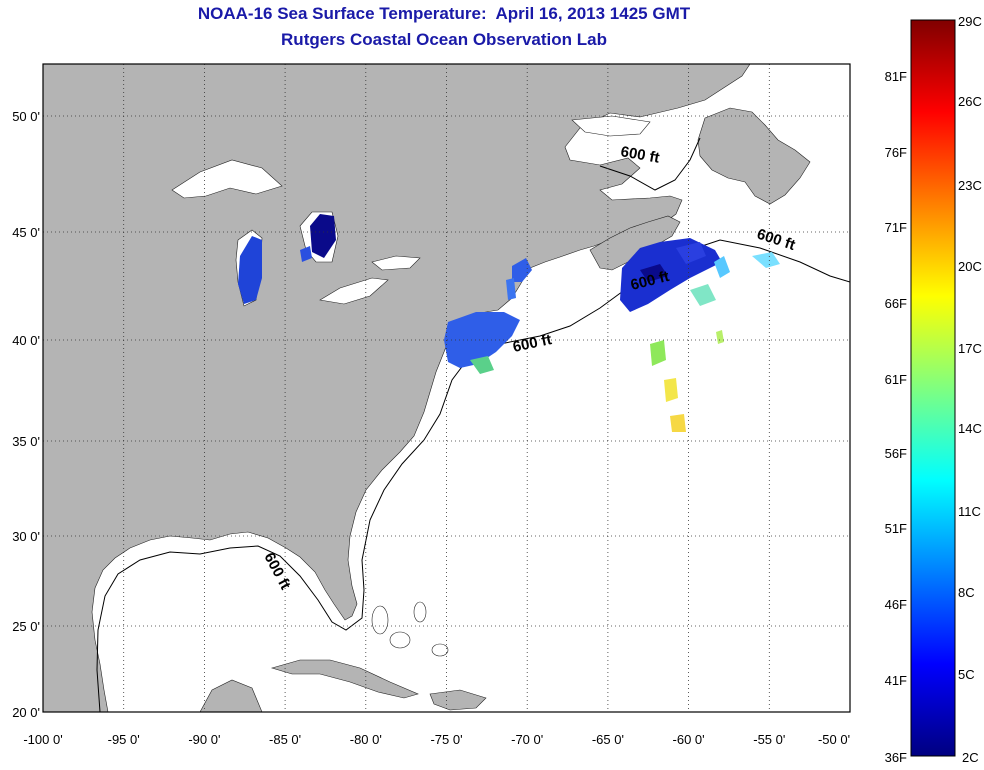 This screenshot has height=770, width=984. Describe the element at coordinates (640, 155) in the screenshot. I see `depth-label: 600 ft` at that location.